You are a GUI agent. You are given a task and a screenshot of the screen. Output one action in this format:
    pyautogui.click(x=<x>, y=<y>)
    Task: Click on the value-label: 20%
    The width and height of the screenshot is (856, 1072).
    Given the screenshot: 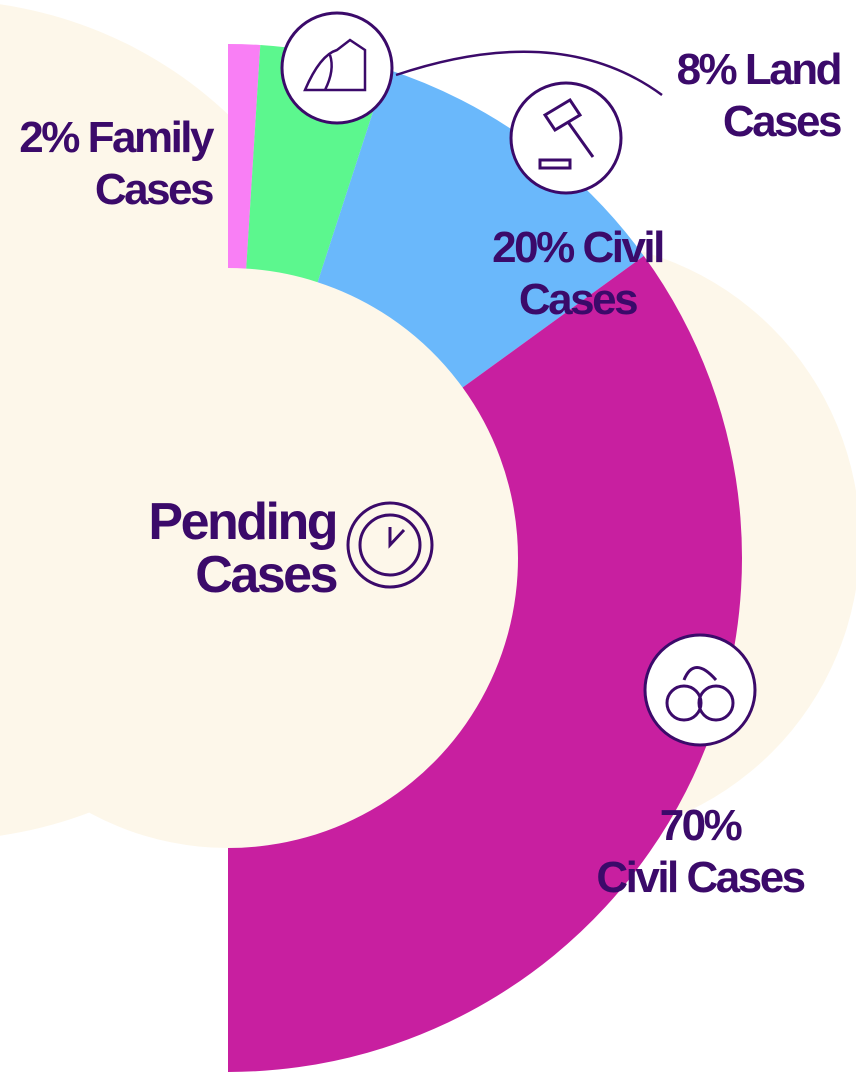 What is the action you would take?
    pyautogui.click(x=533, y=247)
    